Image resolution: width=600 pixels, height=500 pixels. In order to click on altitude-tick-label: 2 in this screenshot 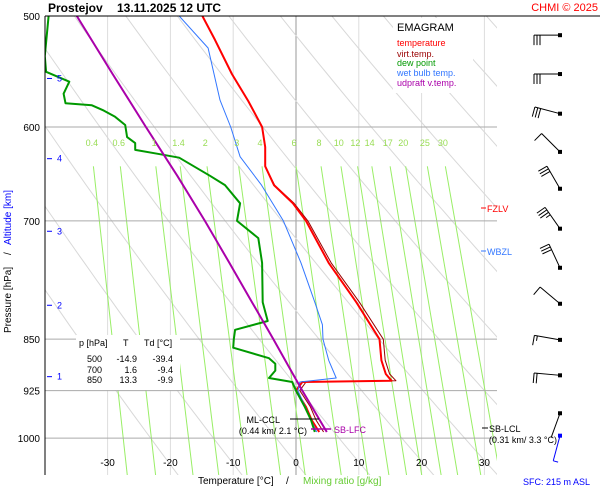, I will do `click(59, 305)`.